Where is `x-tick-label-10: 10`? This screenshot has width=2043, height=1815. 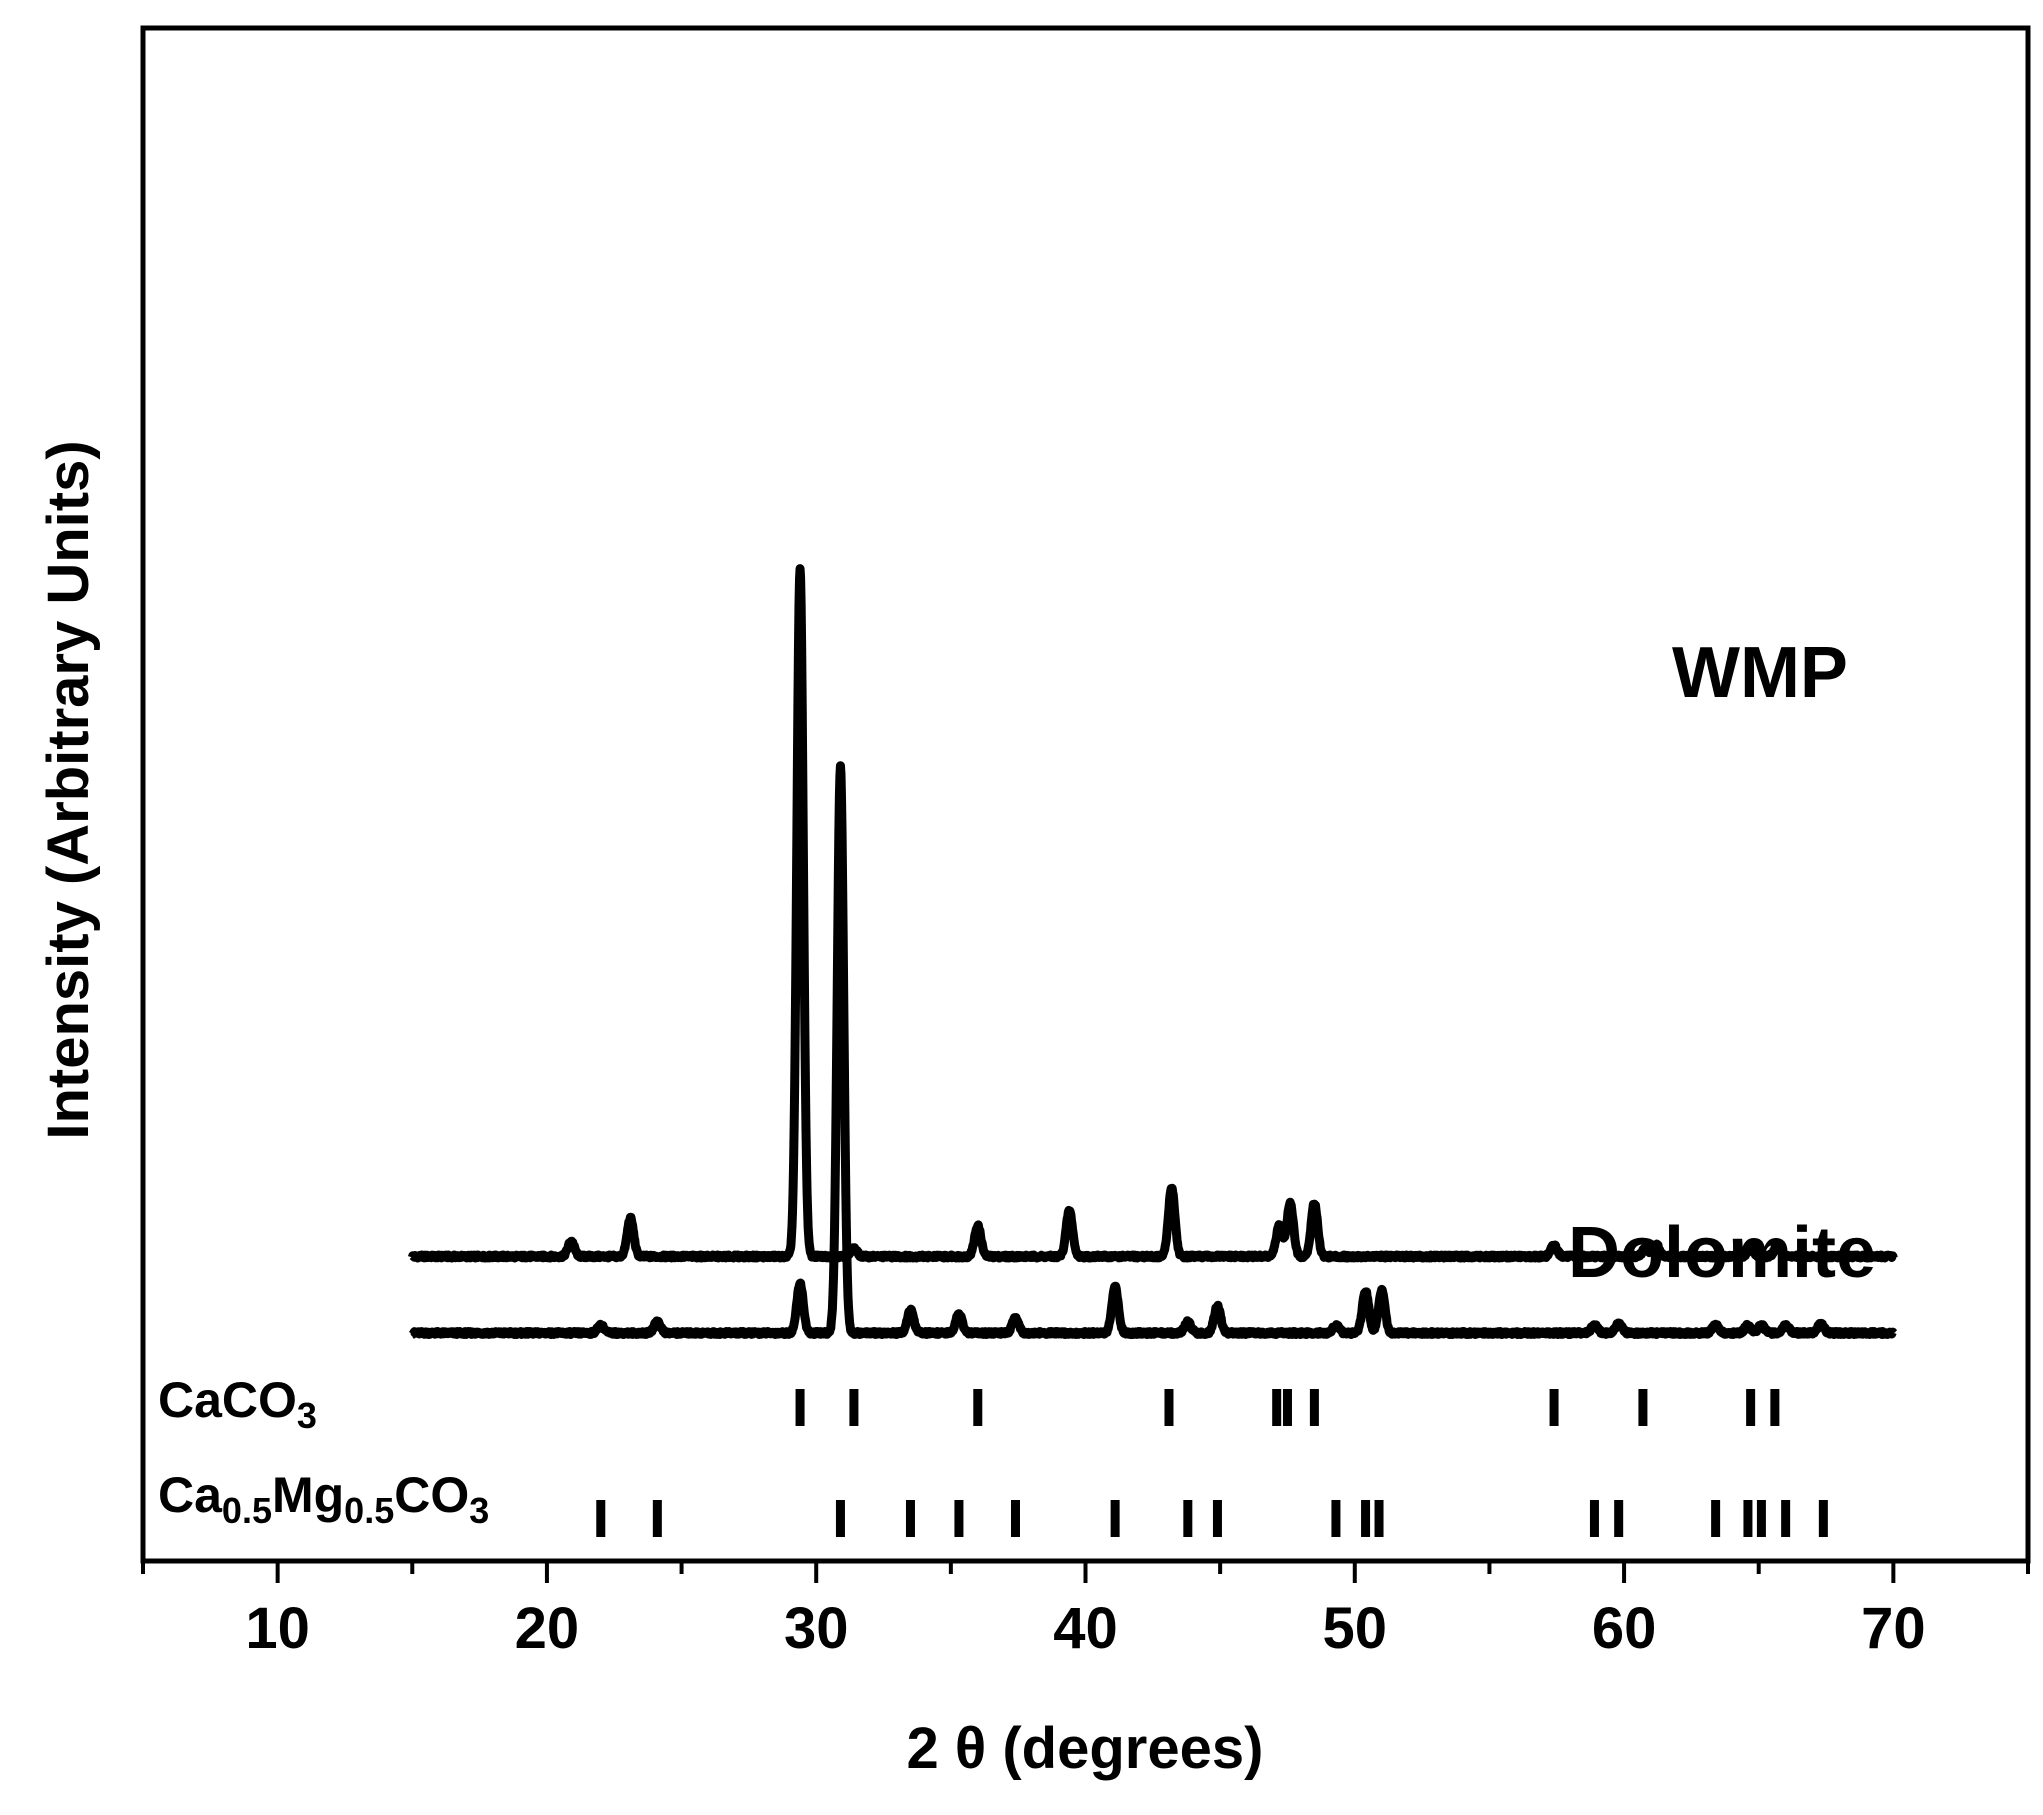 x-tick-label-10: 10 is located at coordinates (277, 1628).